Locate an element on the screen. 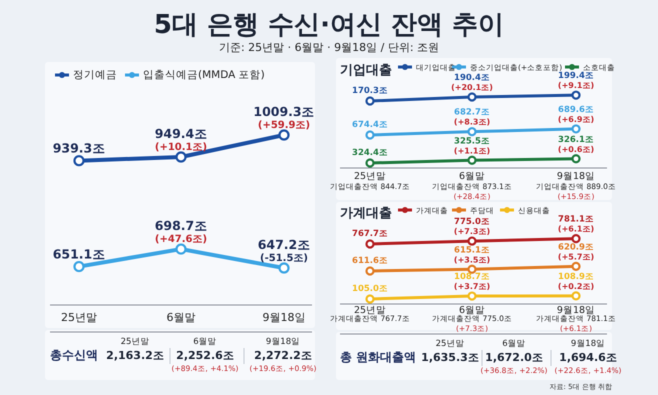 The width and height of the screenshot is (658, 395). annotation: (+3.5조) is located at coordinates (472, 259).